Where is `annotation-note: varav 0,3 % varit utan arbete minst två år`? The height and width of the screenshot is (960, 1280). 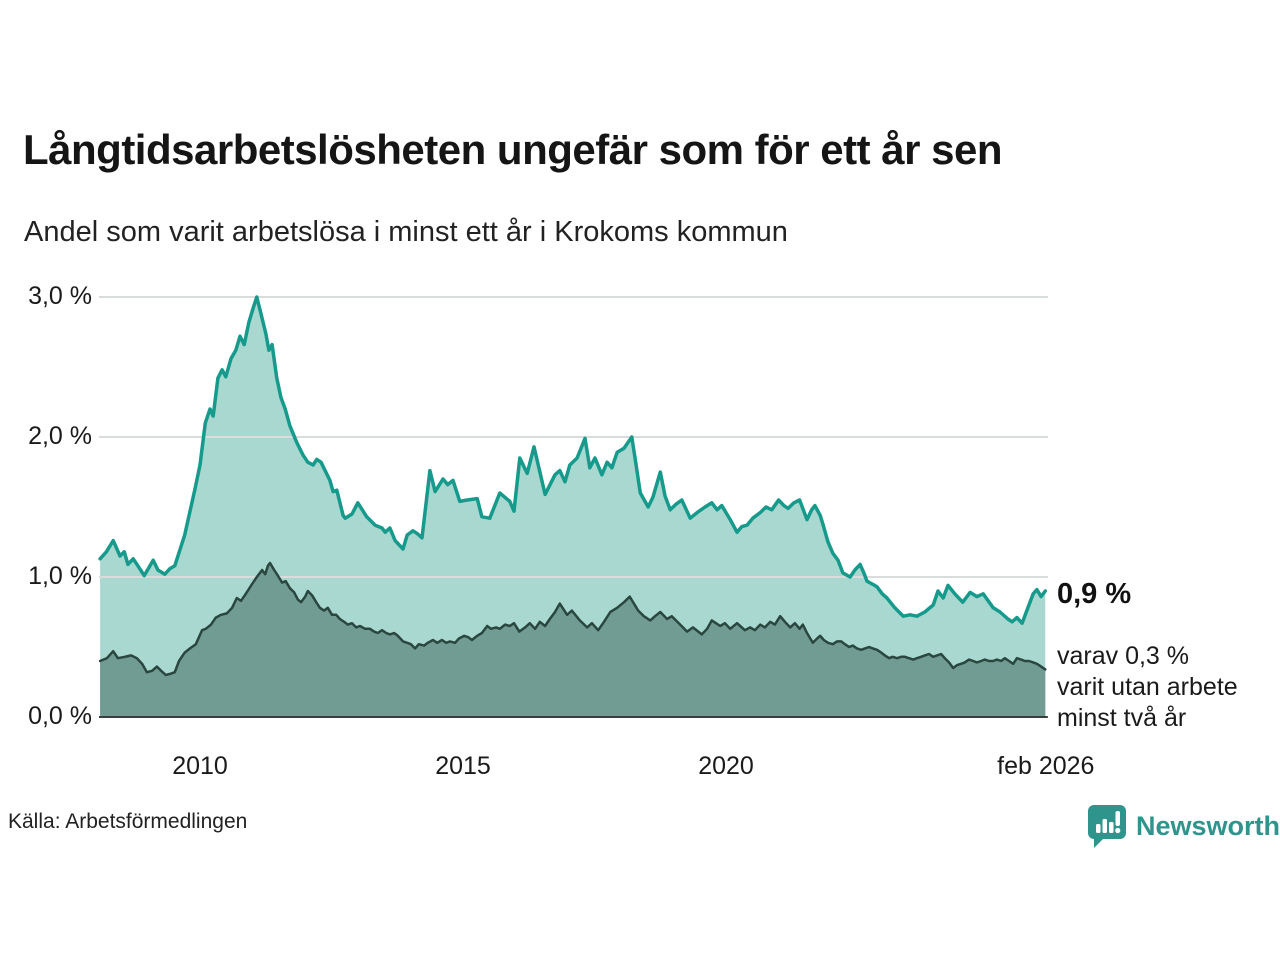
annotation-note: varav 0,3 % varit utan arbete minst två år is located at coordinates (1147, 687).